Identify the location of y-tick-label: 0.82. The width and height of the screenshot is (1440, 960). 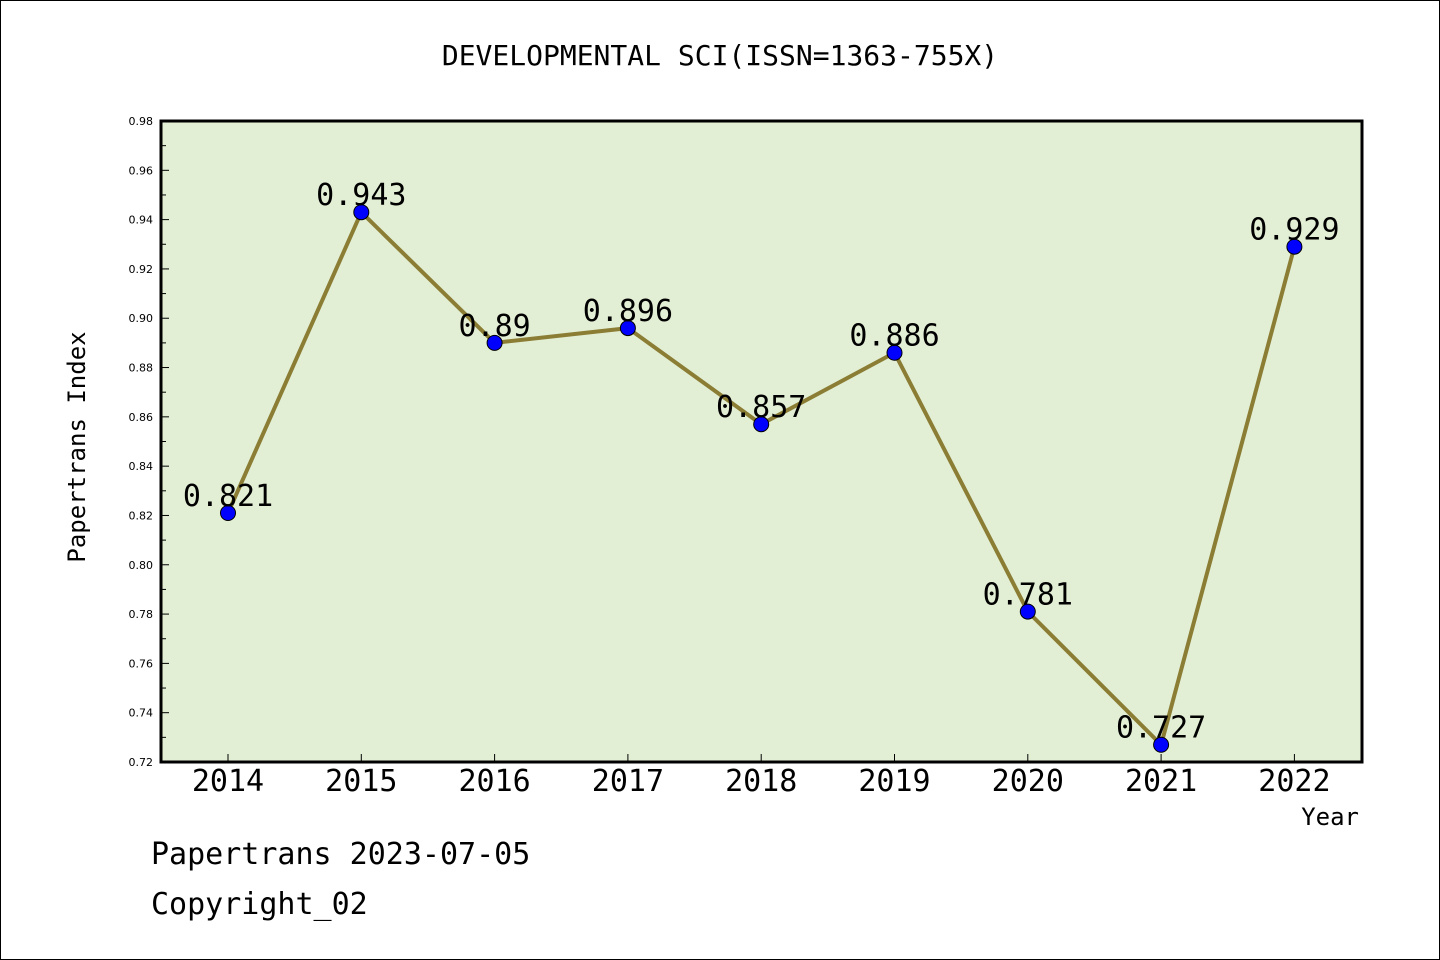
(141, 515).